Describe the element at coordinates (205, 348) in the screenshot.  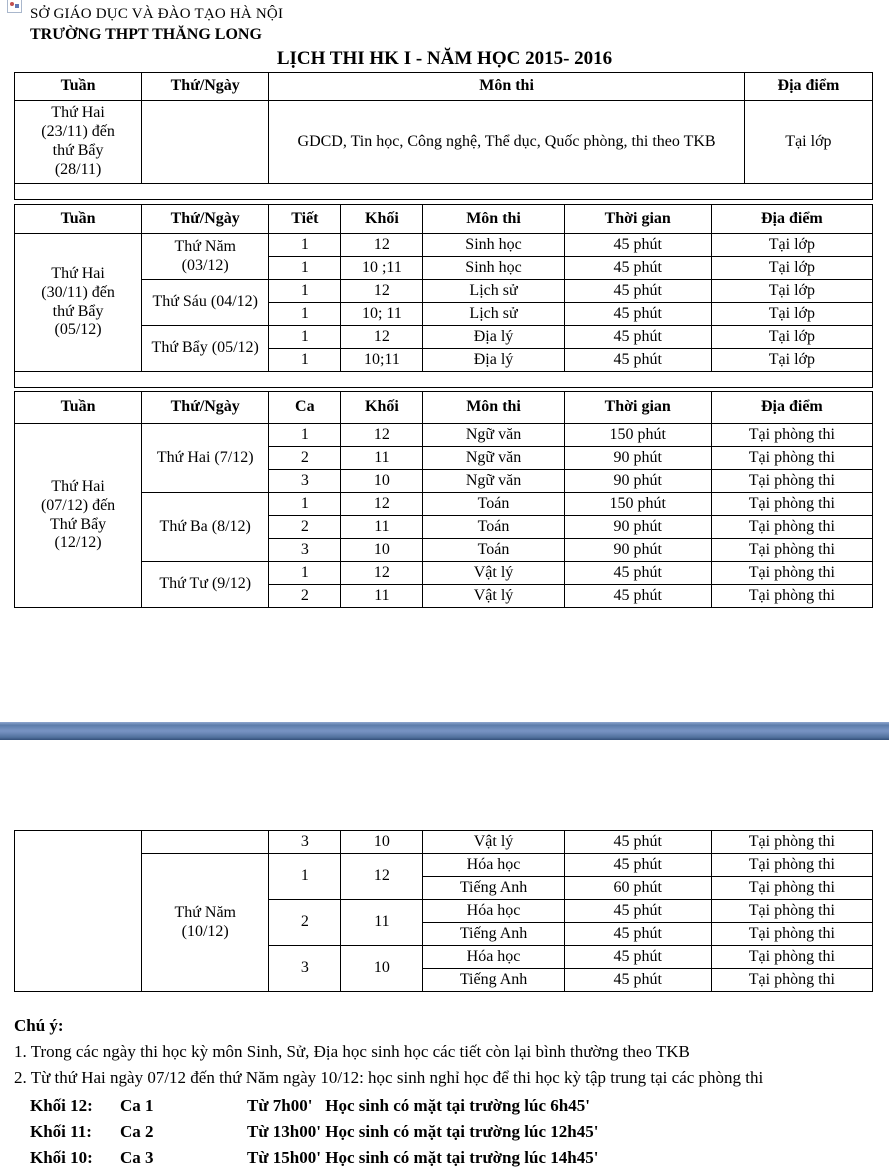
I see `cell-day: Thứ Bẩy (05/12)` at that location.